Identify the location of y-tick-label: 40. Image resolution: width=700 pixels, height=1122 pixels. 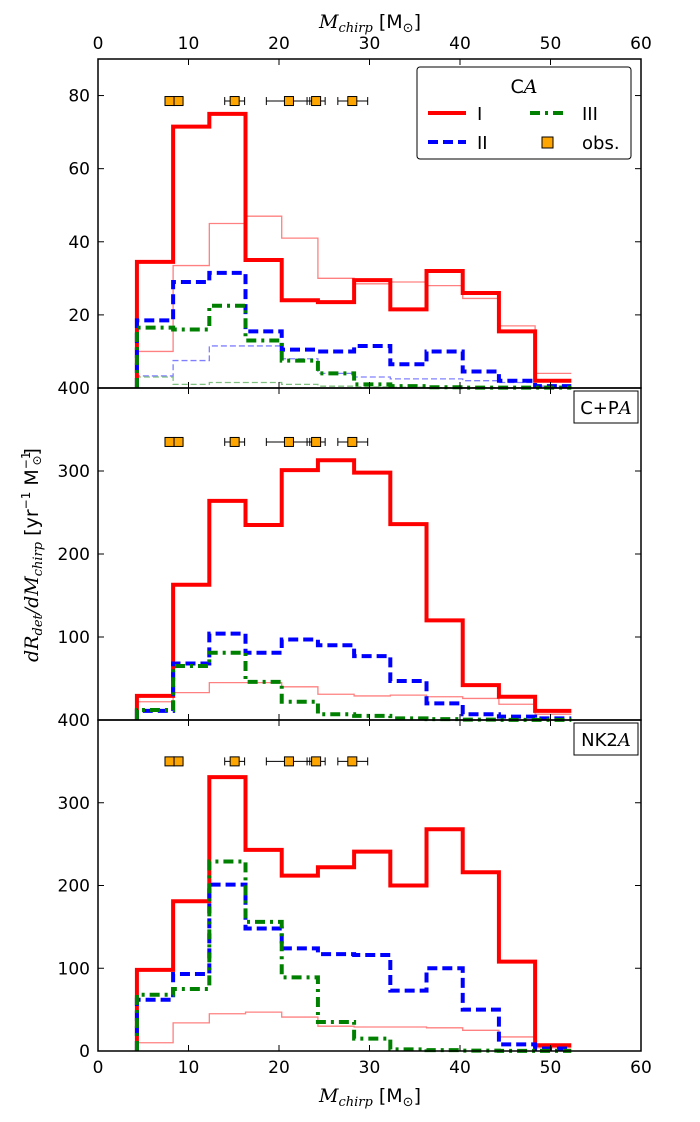
(79, 243).